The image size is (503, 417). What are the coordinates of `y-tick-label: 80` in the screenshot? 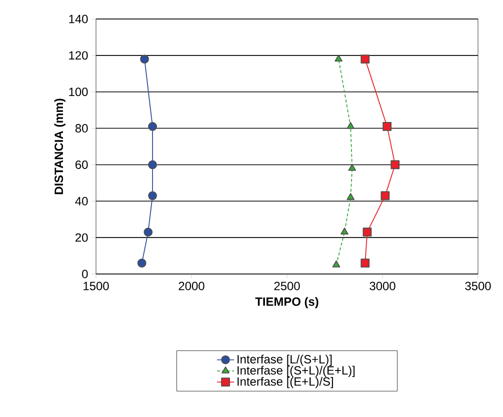 It's located at (81, 128).